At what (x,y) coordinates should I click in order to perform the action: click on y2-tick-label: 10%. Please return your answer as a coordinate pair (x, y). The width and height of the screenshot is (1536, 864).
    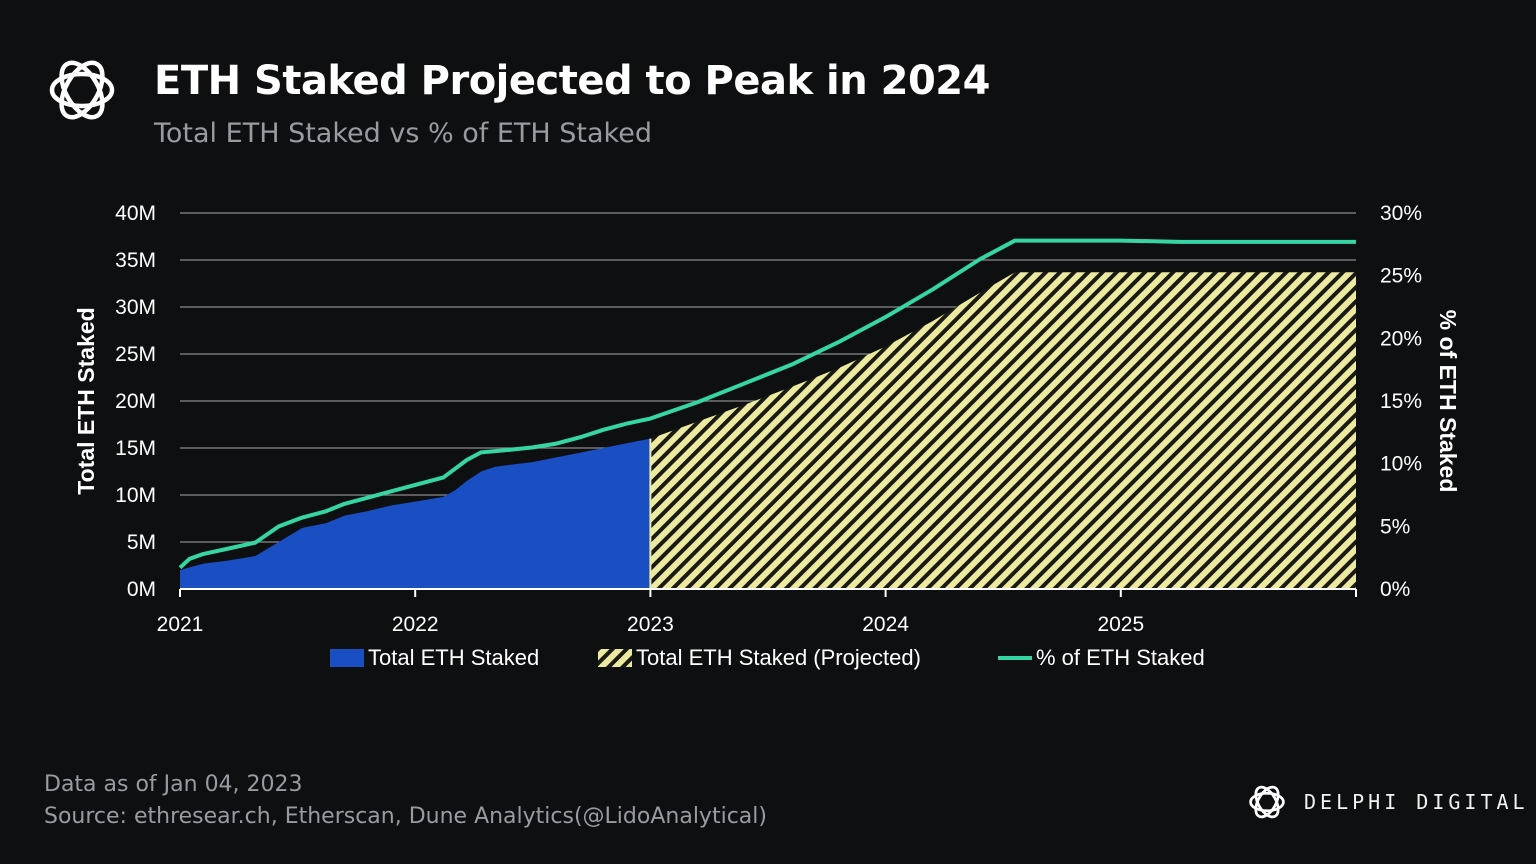
    Looking at the image, I should click on (1401, 464).